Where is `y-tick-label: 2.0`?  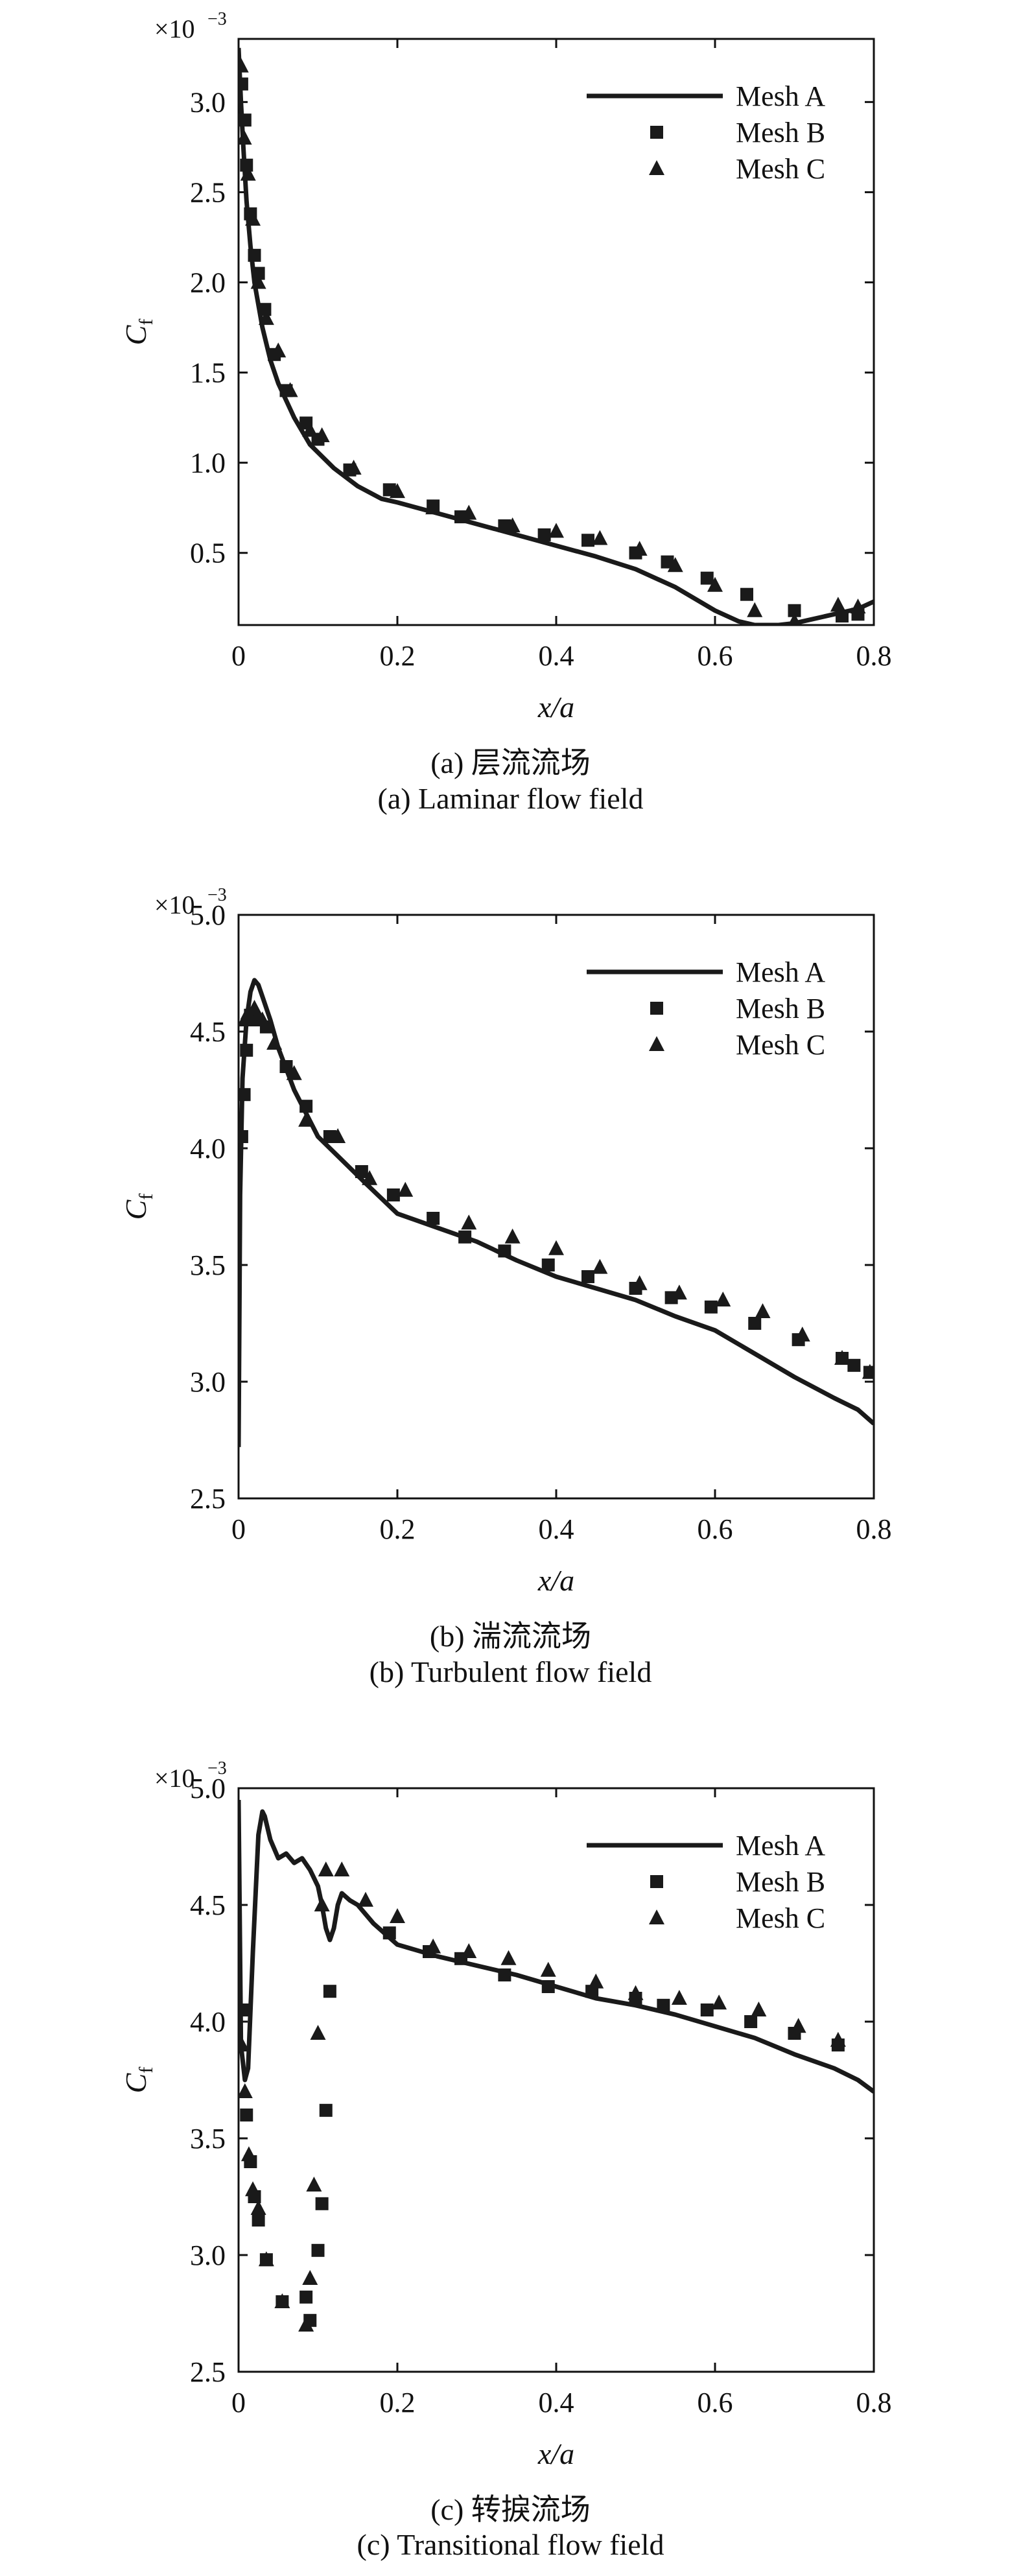 y-tick-label: 2.0 is located at coordinates (208, 283).